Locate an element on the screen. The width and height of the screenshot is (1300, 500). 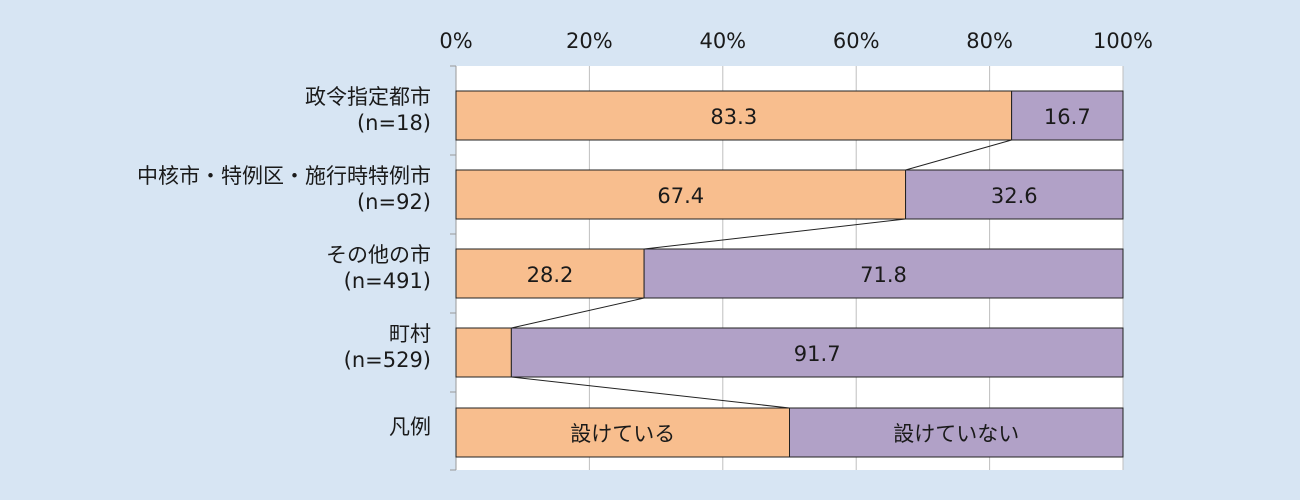
x-tick-label: 20% is located at coordinates (589, 41).